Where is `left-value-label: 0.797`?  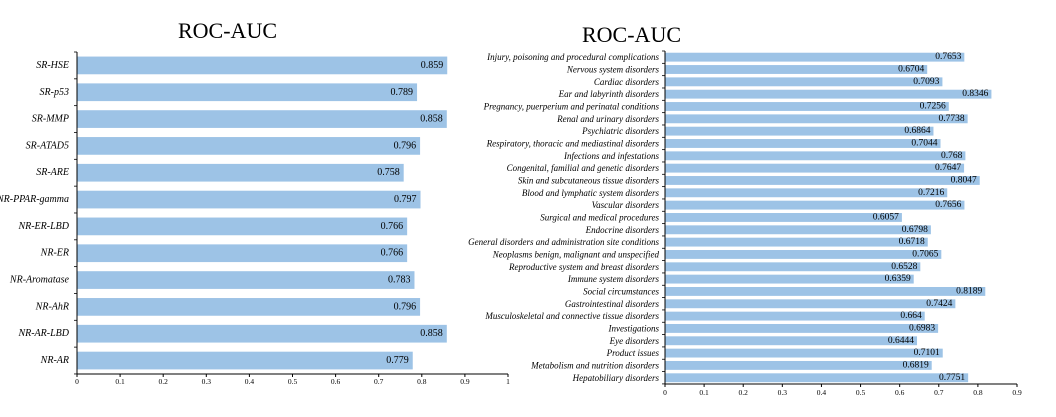 left-value-label: 0.797 is located at coordinates (405, 199).